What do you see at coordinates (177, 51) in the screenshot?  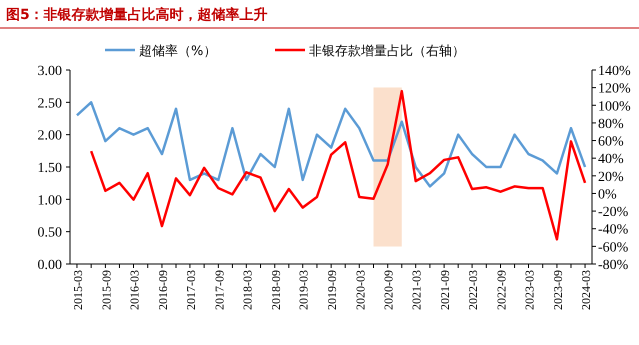 I see `legend-label: 超储率（%）` at bounding box center [177, 51].